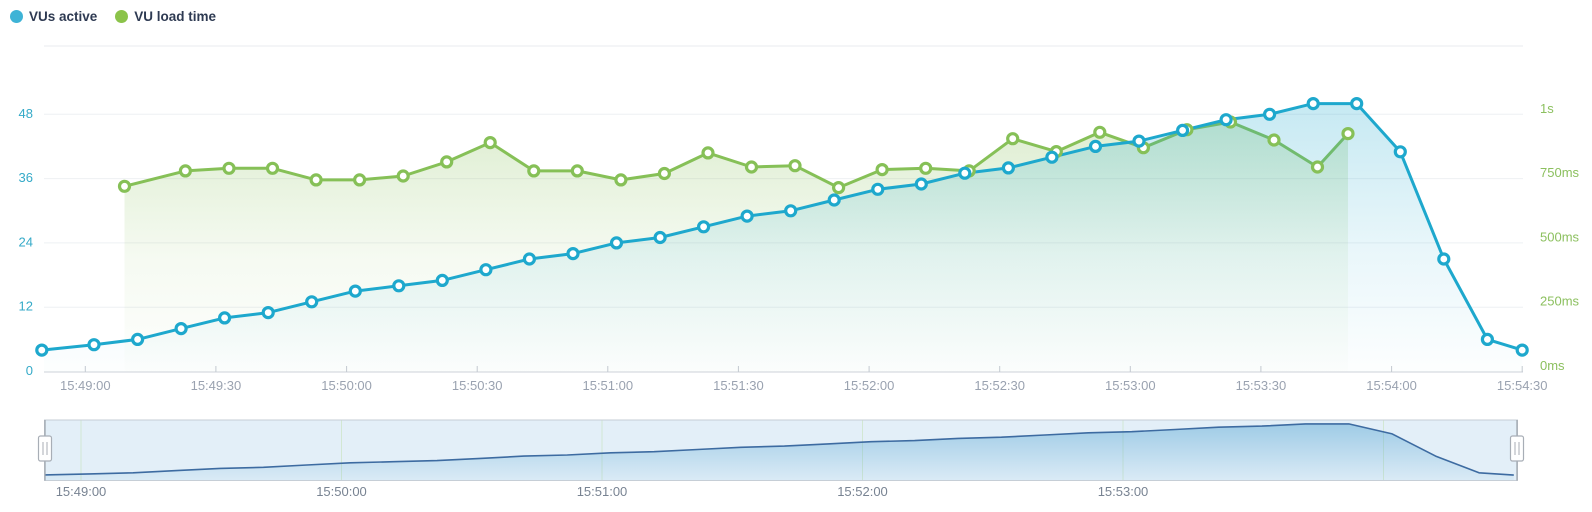  I want to click on x-axis-label: 15:53:30, so click(1261, 385).